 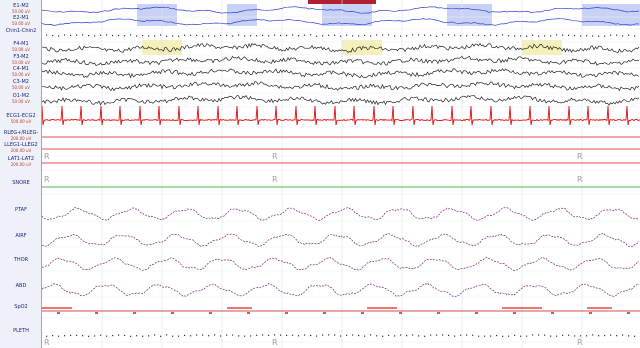 What do you see at coordinates (21, 99) in the screenshot?
I see `channel-label-o1: O1-M2 50.00 uV` at bounding box center [21, 99].